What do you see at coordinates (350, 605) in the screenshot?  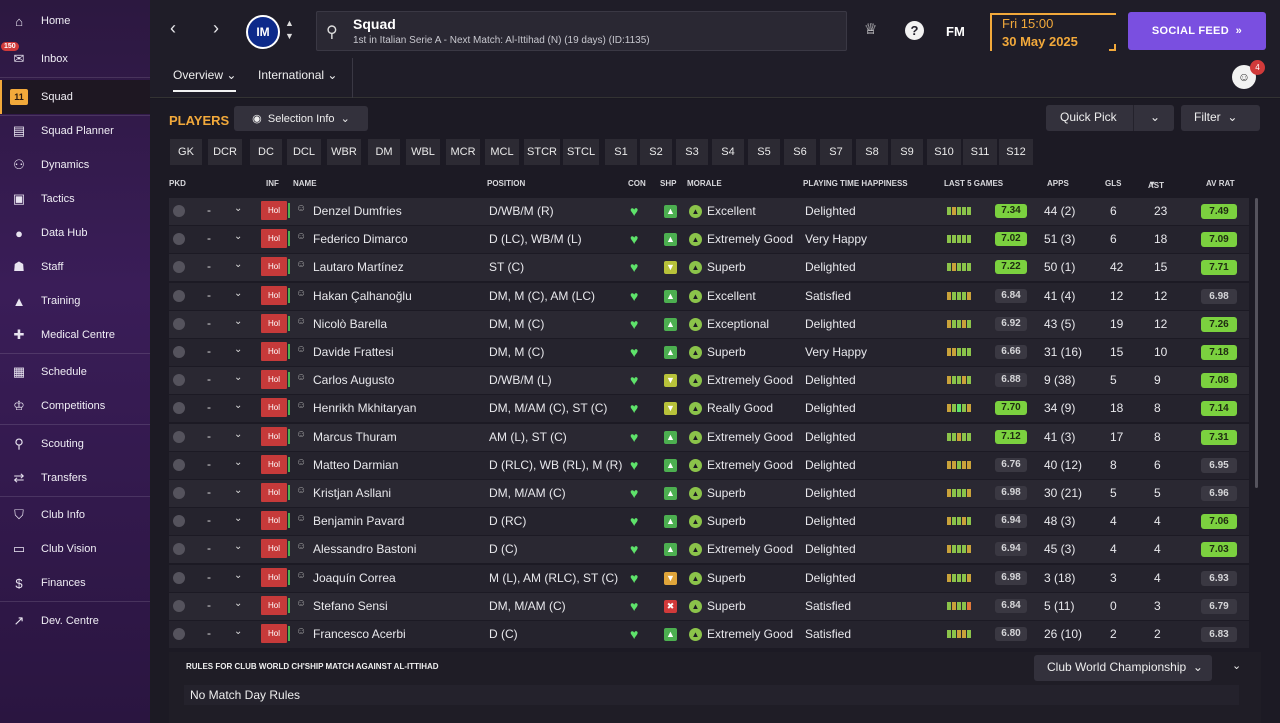 I see `player-name: Stefano Sensi` at bounding box center [350, 605].